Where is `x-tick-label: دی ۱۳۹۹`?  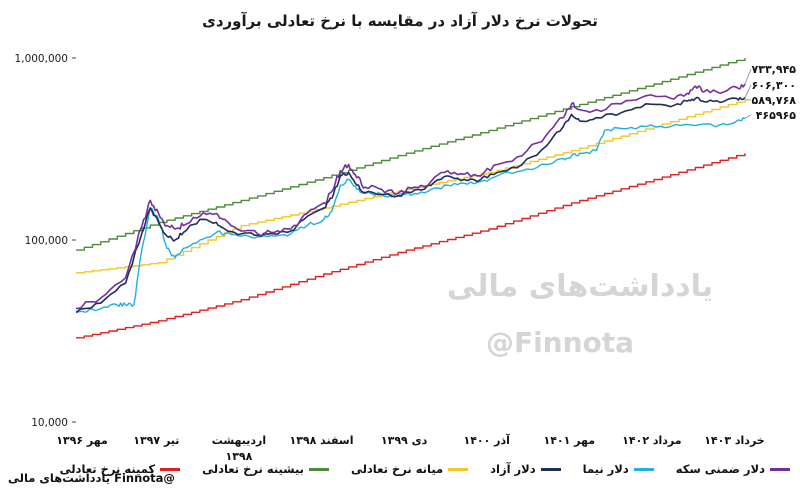 x-tick-label: دی ۱۳۹۹ is located at coordinates (404, 440).